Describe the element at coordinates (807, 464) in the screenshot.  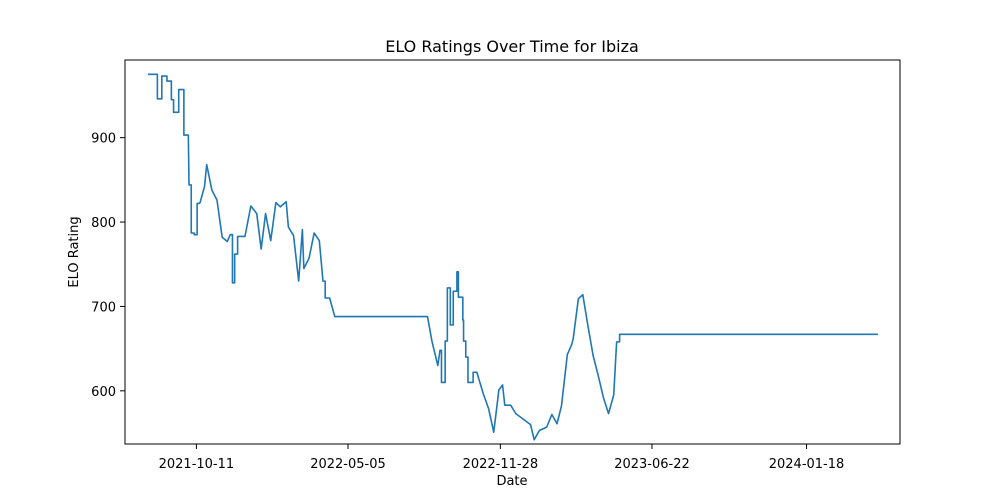
I see `x-tick-label: 2024-01-18` at that location.